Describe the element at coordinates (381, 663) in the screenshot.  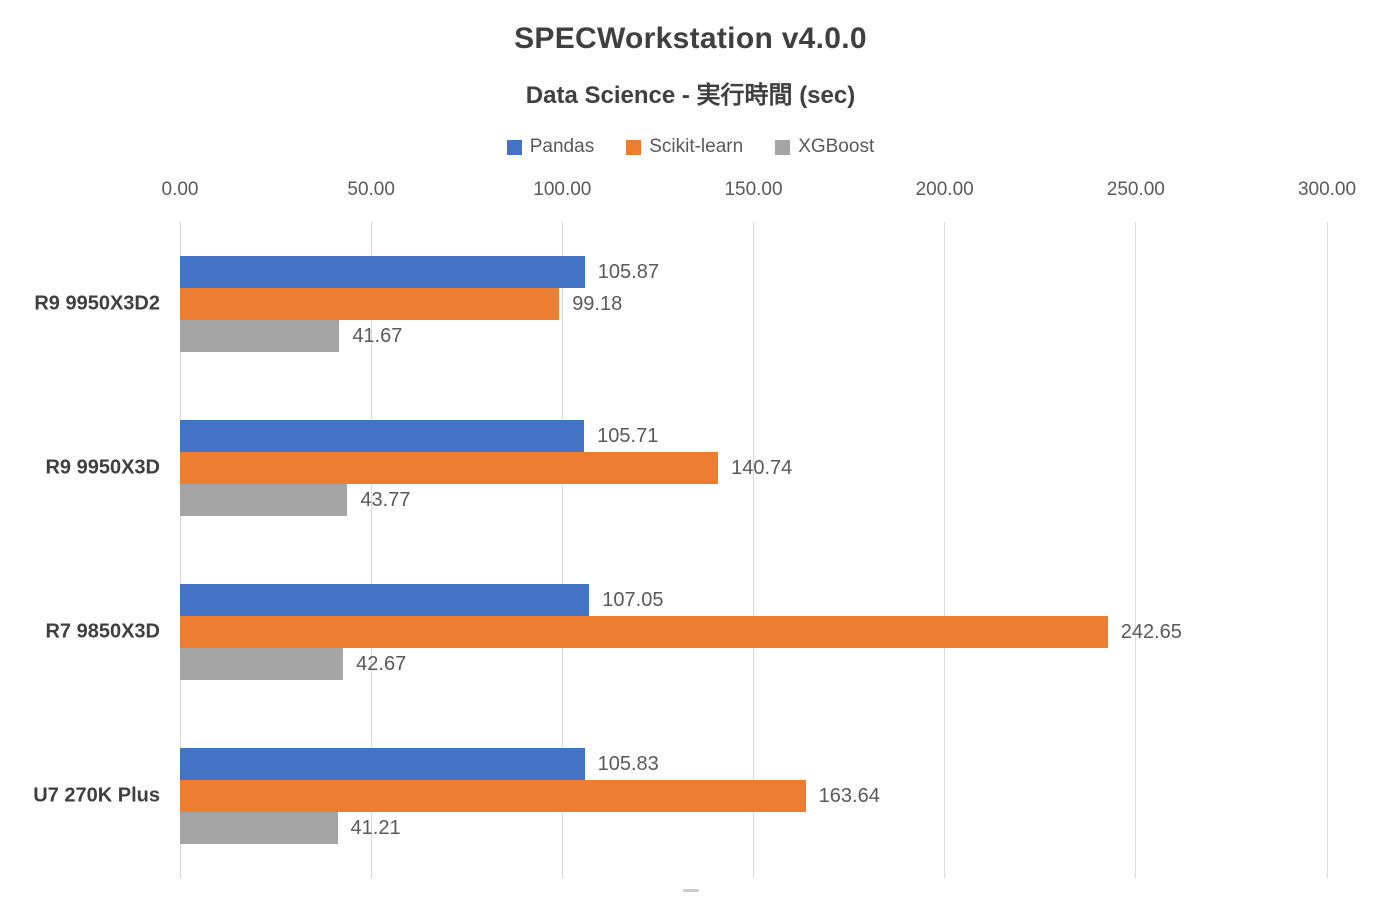
I see `value-label: 42.67` at that location.